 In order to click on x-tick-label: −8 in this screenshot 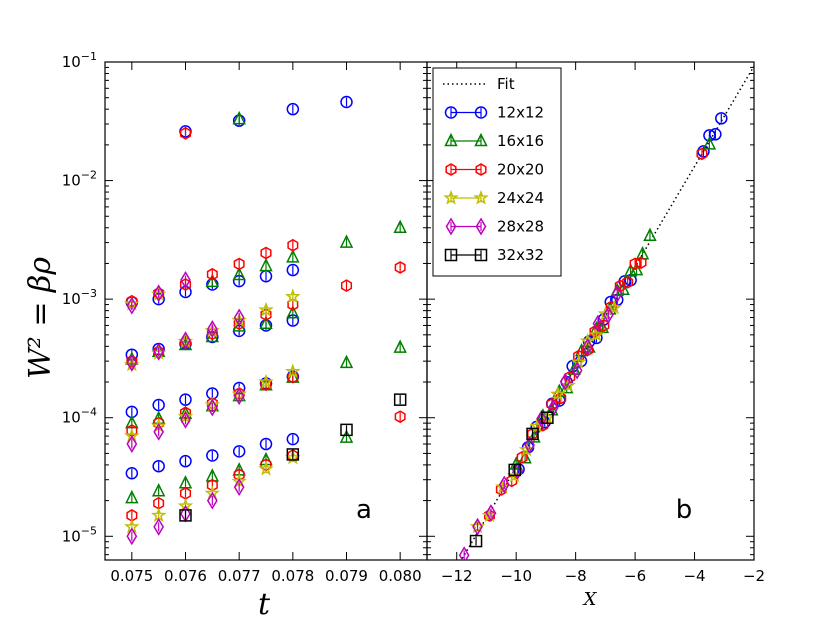, I will do `click(576, 576)`.